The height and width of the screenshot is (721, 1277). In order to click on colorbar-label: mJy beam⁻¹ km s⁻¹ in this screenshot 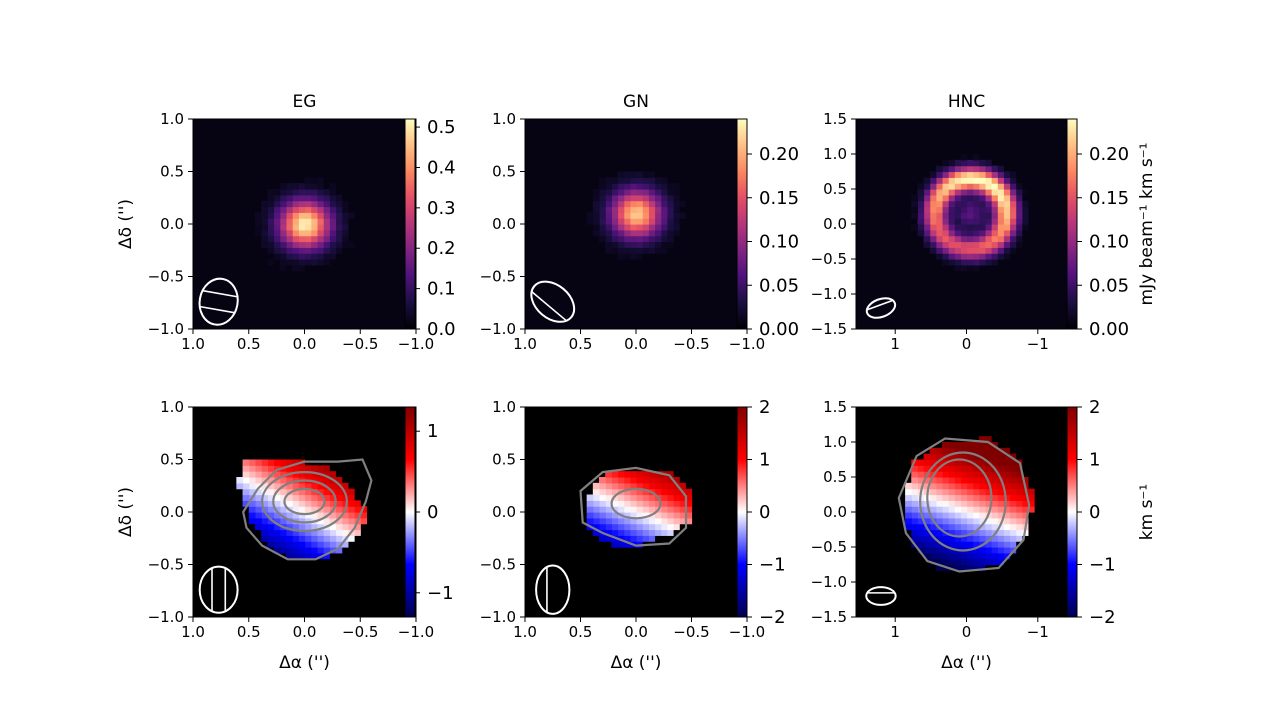, I will do `click(1147, 224)`.